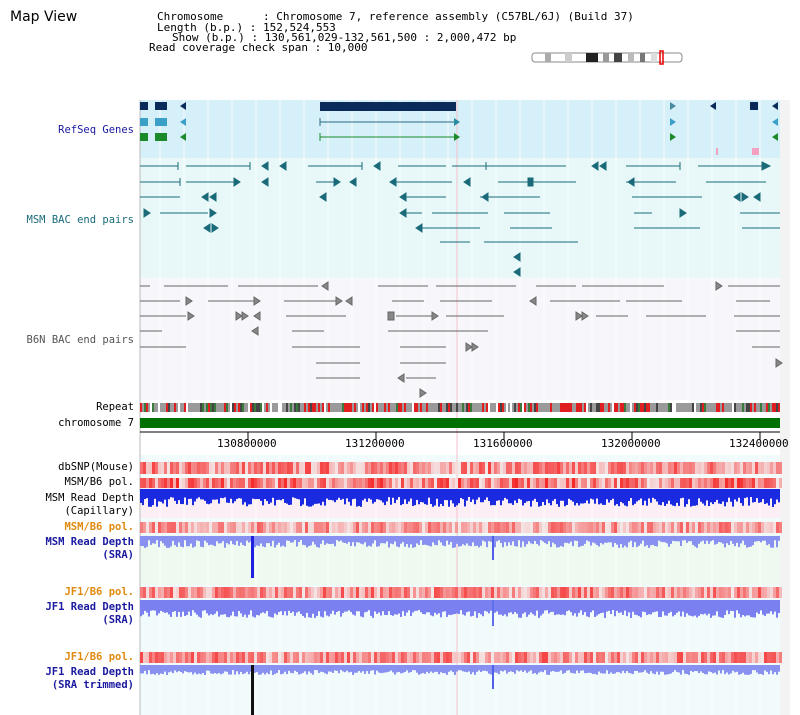  What do you see at coordinates (99, 511) in the screenshot?
I see `track-label-capillary: (Capillary)` at bounding box center [99, 511].